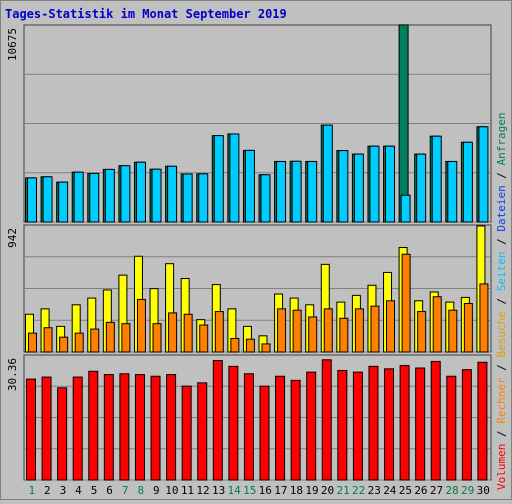  Describe the element at coordinates (265, 490) in the screenshot. I see `x-tick-day-16: 16` at that location.